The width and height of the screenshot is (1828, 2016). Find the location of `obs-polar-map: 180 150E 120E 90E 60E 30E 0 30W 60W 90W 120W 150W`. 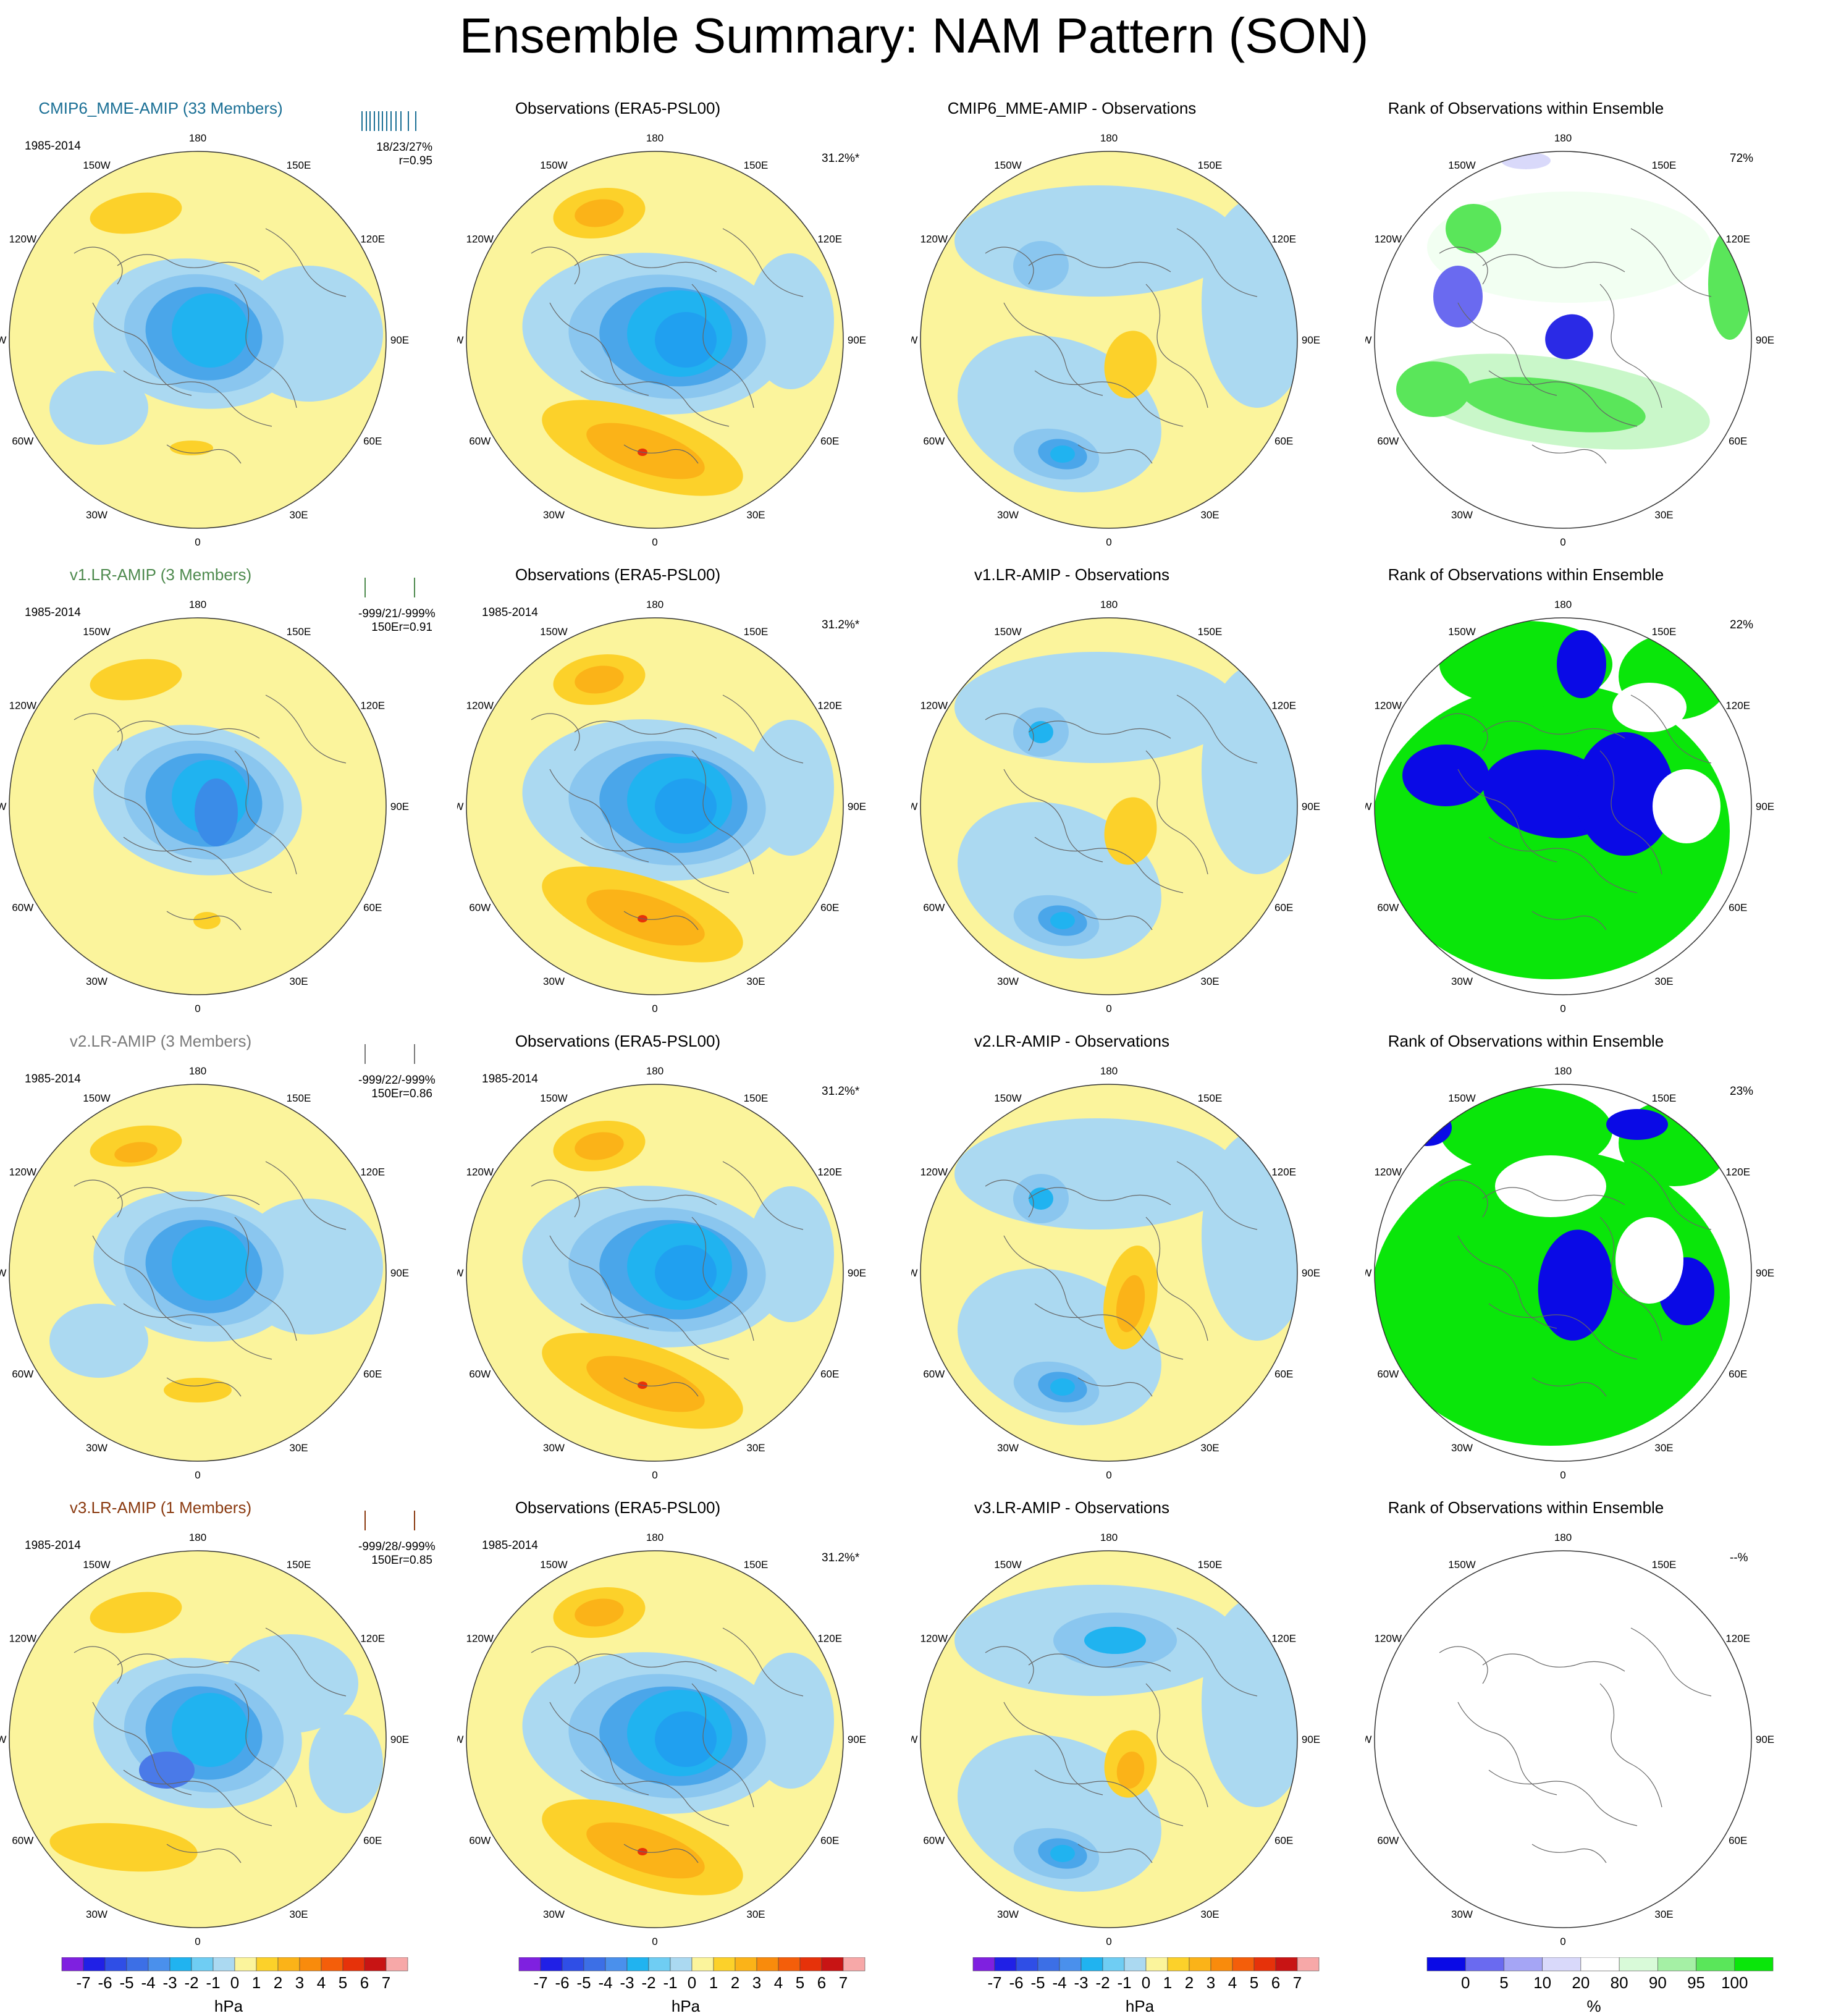

obs-polar-map: 180 150E 120E 90E 60E 30E 0 30W 60W 90W 120W 150W is located at coordinates (662, 806).